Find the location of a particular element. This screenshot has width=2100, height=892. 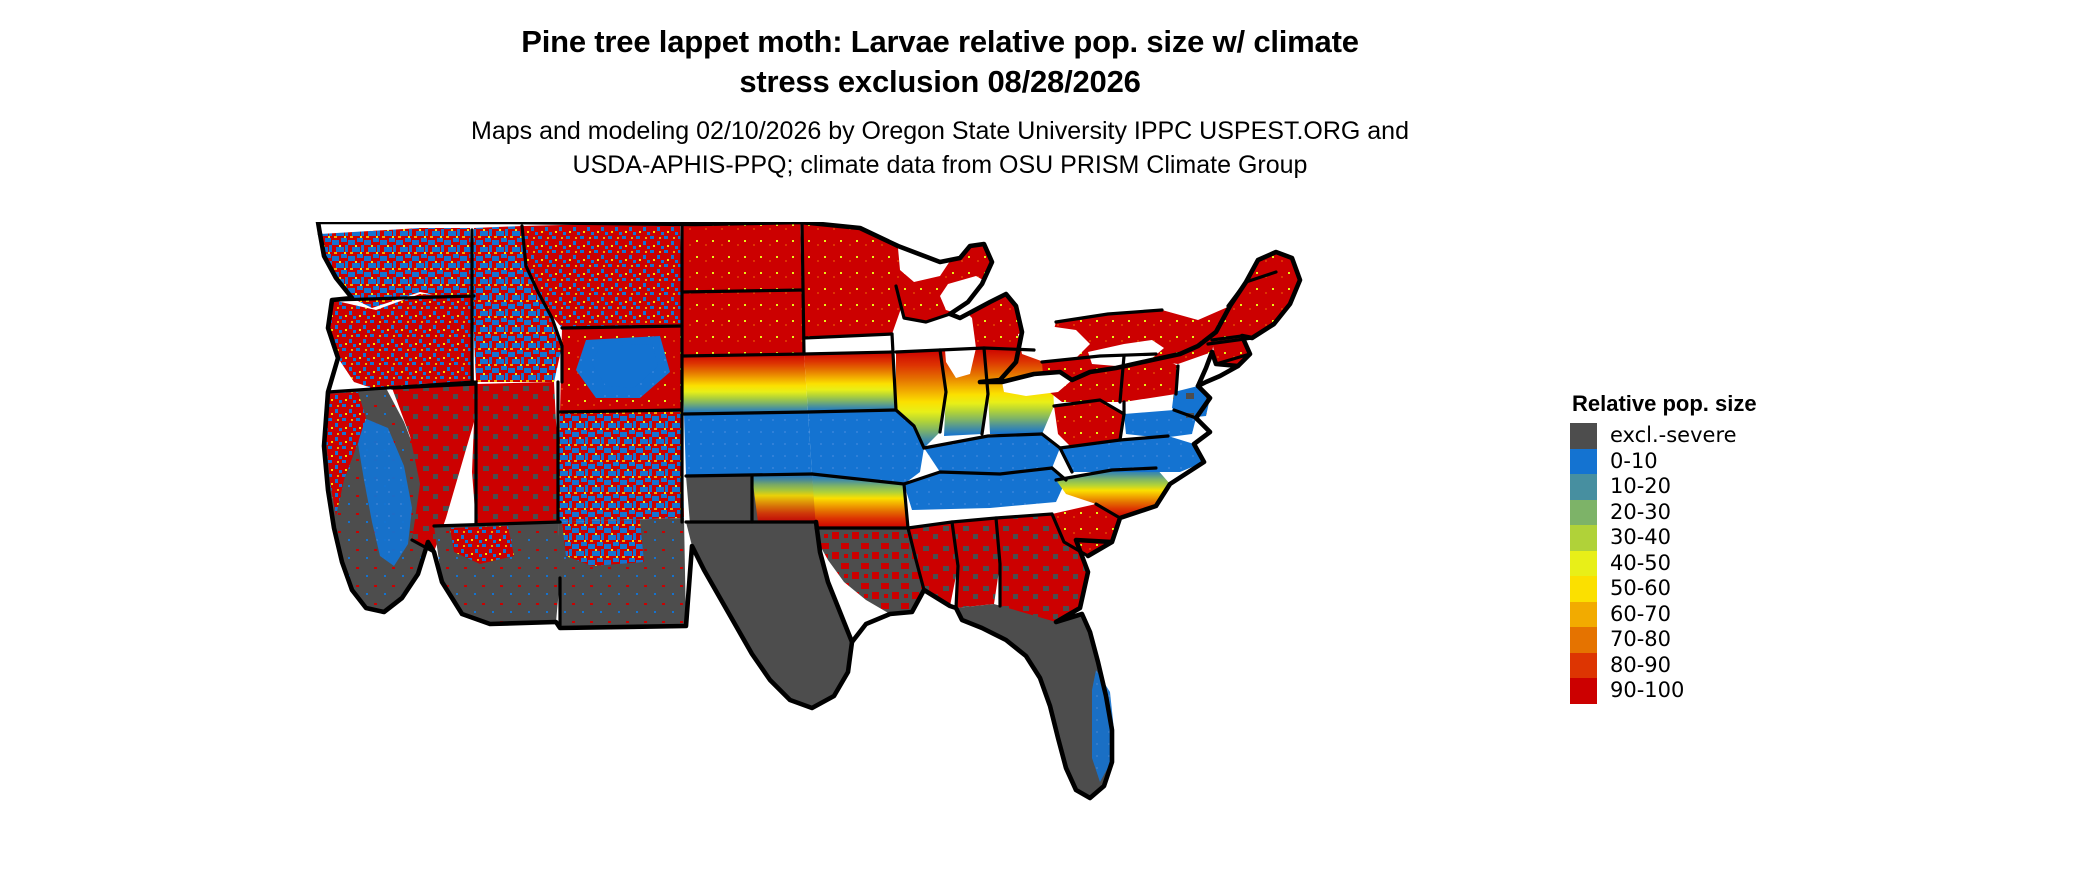

legend-entry: 20-30 is located at coordinates (1720, 512).